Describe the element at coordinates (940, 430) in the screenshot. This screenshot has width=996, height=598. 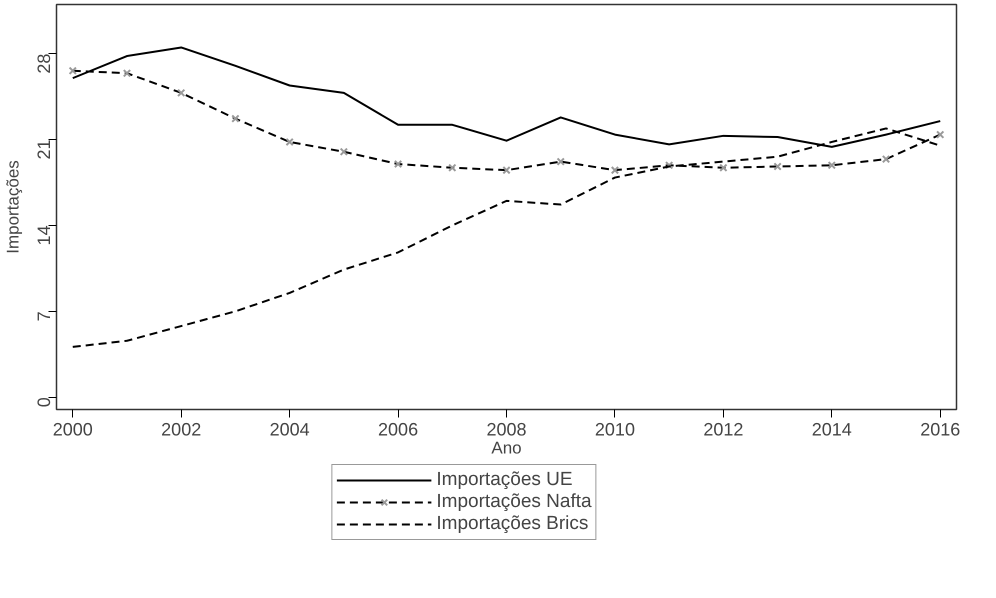
I see `x-tick-label: 2016` at that location.